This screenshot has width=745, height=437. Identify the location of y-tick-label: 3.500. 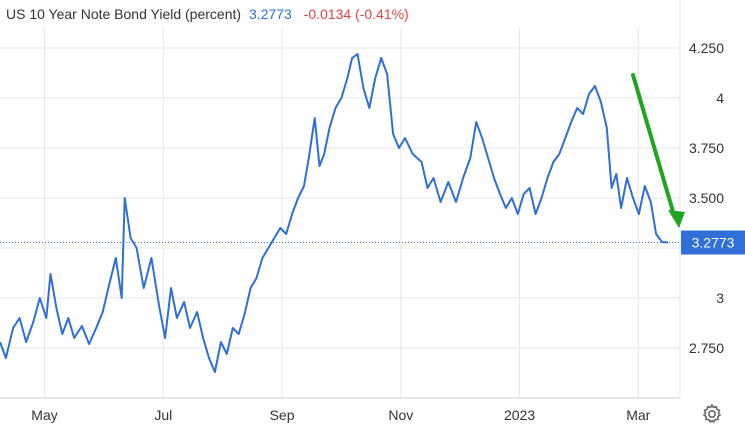
(706, 198).